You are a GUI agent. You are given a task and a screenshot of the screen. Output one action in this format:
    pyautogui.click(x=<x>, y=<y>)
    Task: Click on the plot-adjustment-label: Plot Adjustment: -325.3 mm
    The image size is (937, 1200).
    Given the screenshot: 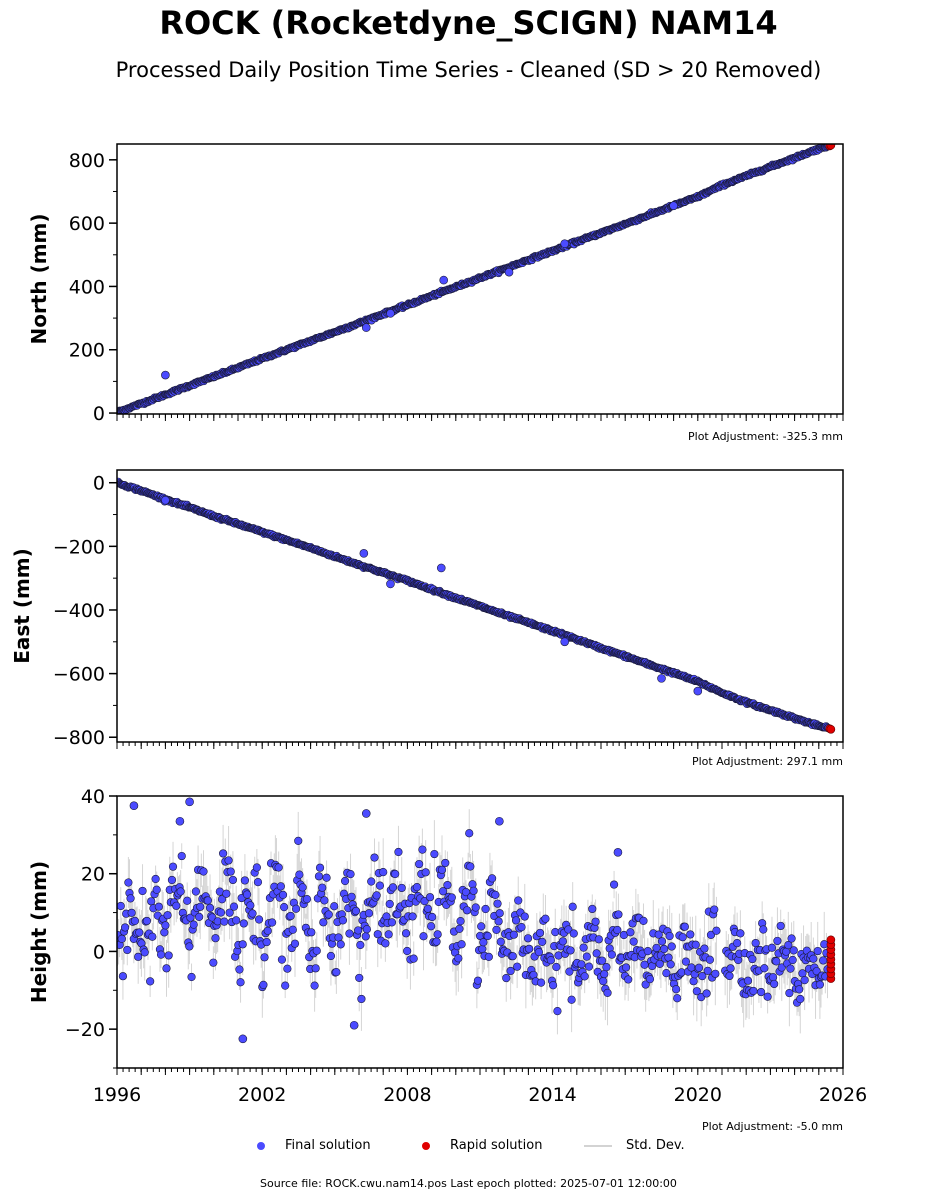 What is the action you would take?
    pyautogui.click(x=765, y=436)
    